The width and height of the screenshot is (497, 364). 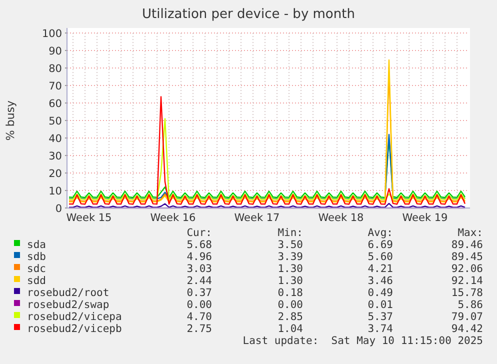 What do you see at coordinates (36, 257) in the screenshot?
I see `legend-label: sdb` at bounding box center [36, 257].